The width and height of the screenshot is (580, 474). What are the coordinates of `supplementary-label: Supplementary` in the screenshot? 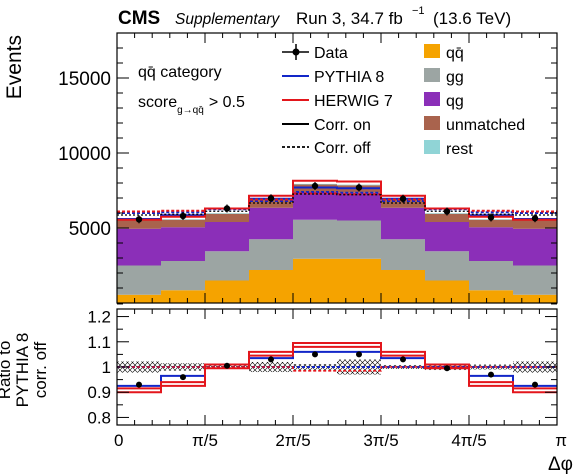 It's located at (228, 19).